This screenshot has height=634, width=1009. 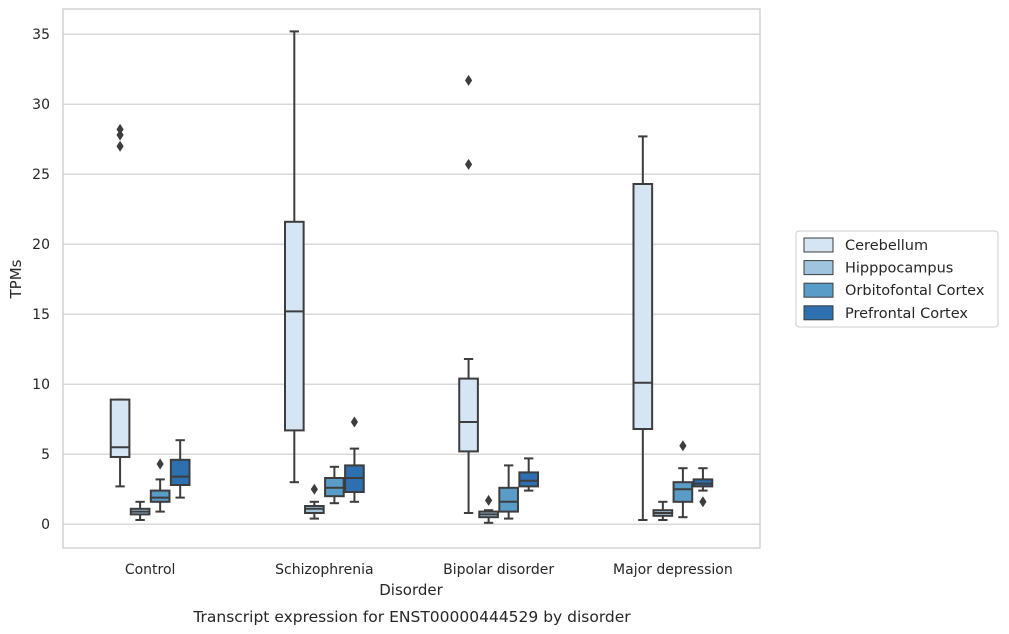 I want to click on y-tick-label: 30, so click(x=41, y=105).